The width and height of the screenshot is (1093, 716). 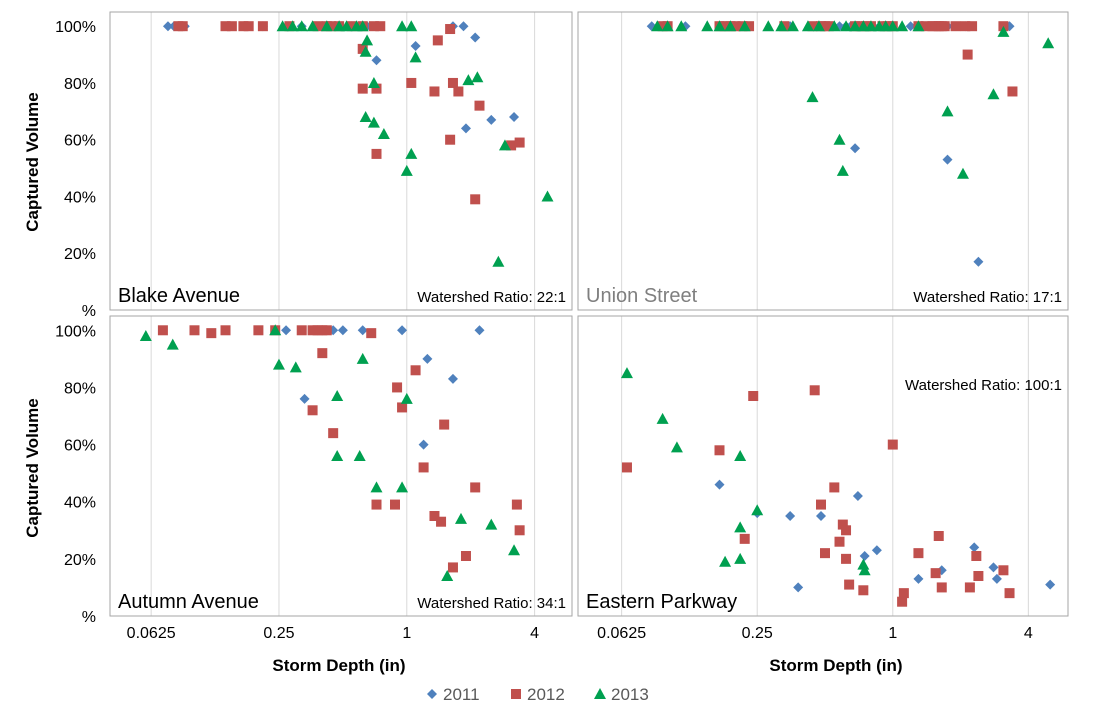 I want to click on site-name-autumn-avenue: Autumn Avenue, so click(x=188, y=602).